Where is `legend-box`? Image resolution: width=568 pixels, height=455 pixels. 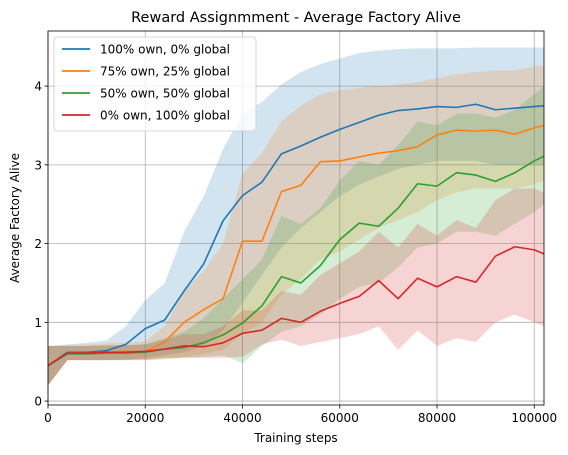 legend-box is located at coordinates (155, 84).